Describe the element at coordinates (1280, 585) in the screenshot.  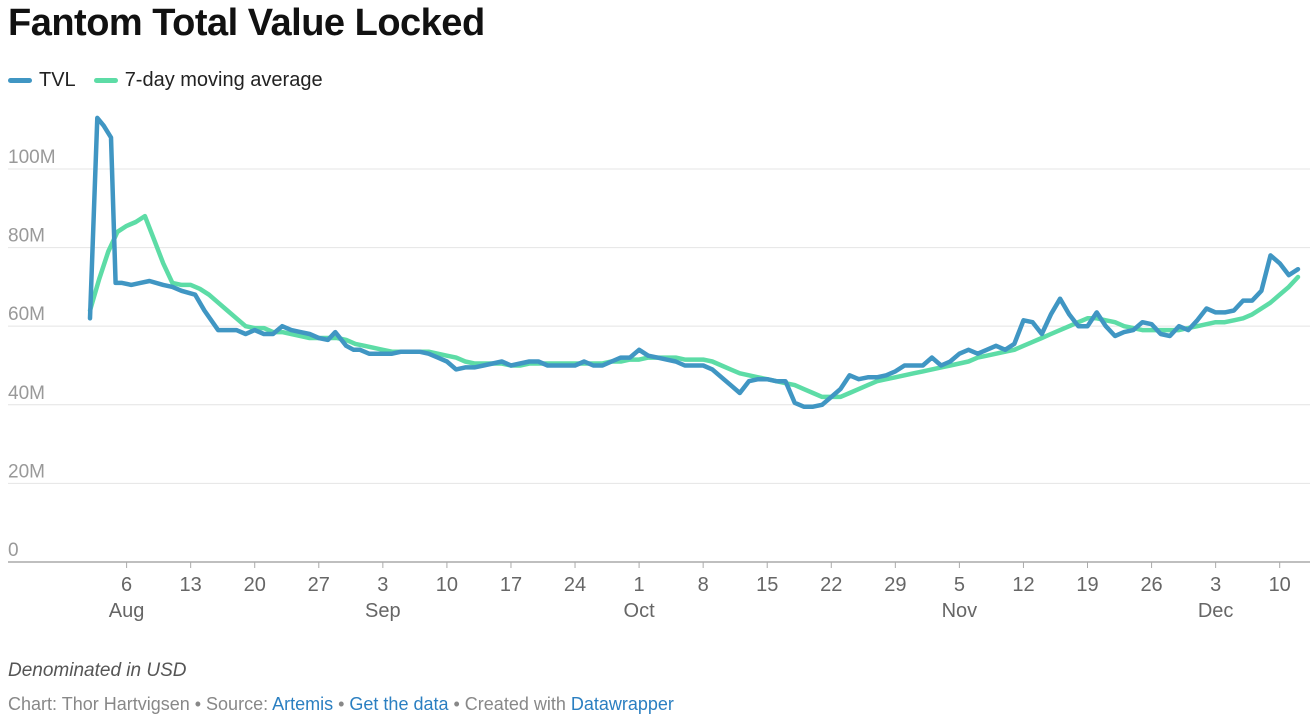
I see `x-tick-label-18: 10` at that location.